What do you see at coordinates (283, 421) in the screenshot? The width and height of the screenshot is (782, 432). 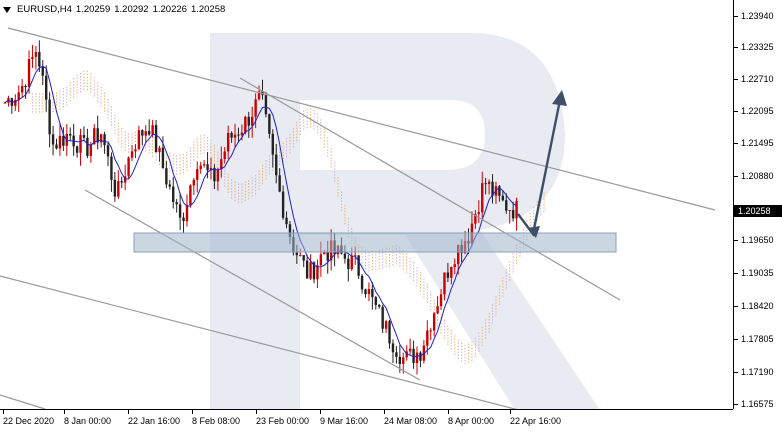 I see `time-label: 23 Feb 00:00` at bounding box center [283, 421].